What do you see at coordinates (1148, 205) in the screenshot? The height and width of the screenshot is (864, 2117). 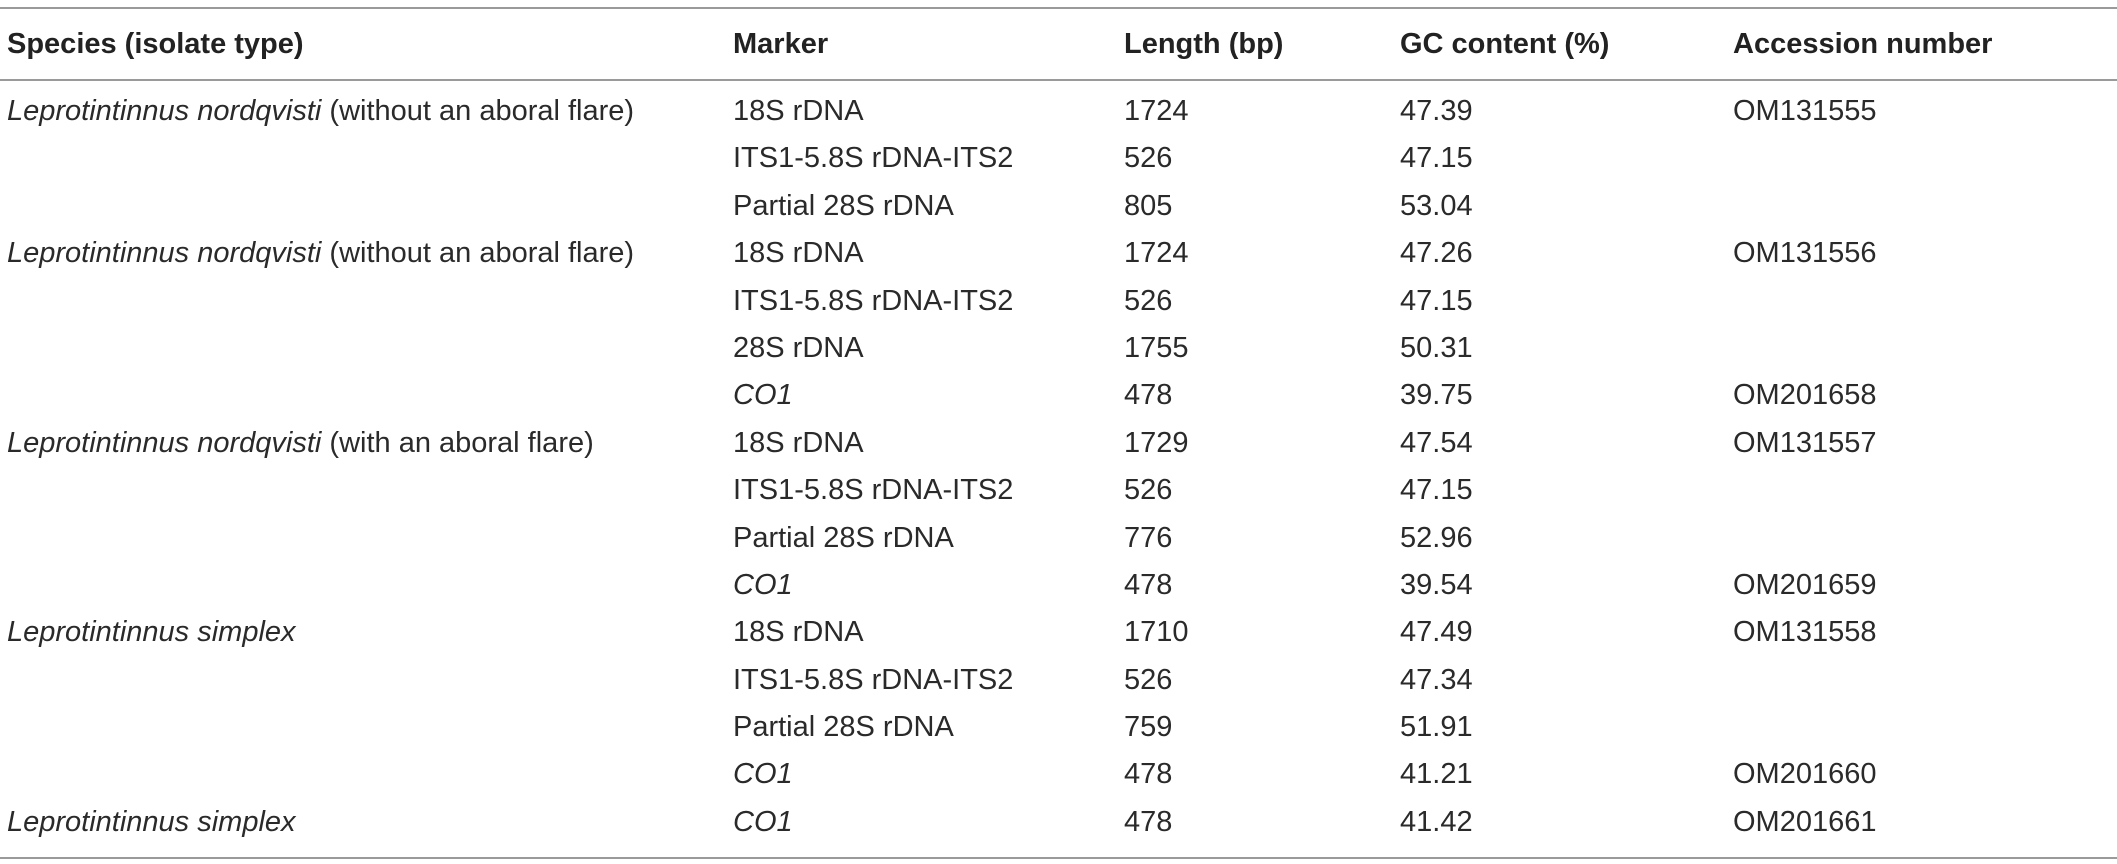 I see `length-cell: 805` at bounding box center [1148, 205].